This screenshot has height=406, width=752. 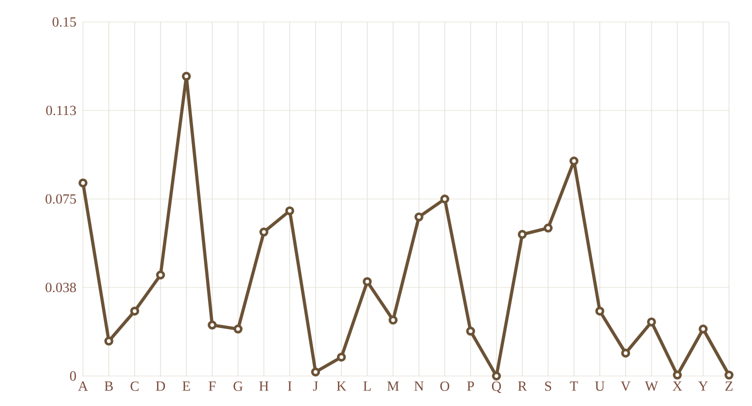 I want to click on x-tick-label: P, so click(x=470, y=386).